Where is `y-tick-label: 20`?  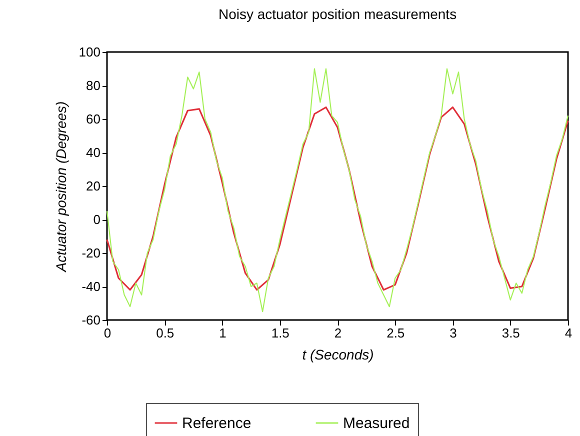 y-tick-label: 20 is located at coordinates (93, 186).